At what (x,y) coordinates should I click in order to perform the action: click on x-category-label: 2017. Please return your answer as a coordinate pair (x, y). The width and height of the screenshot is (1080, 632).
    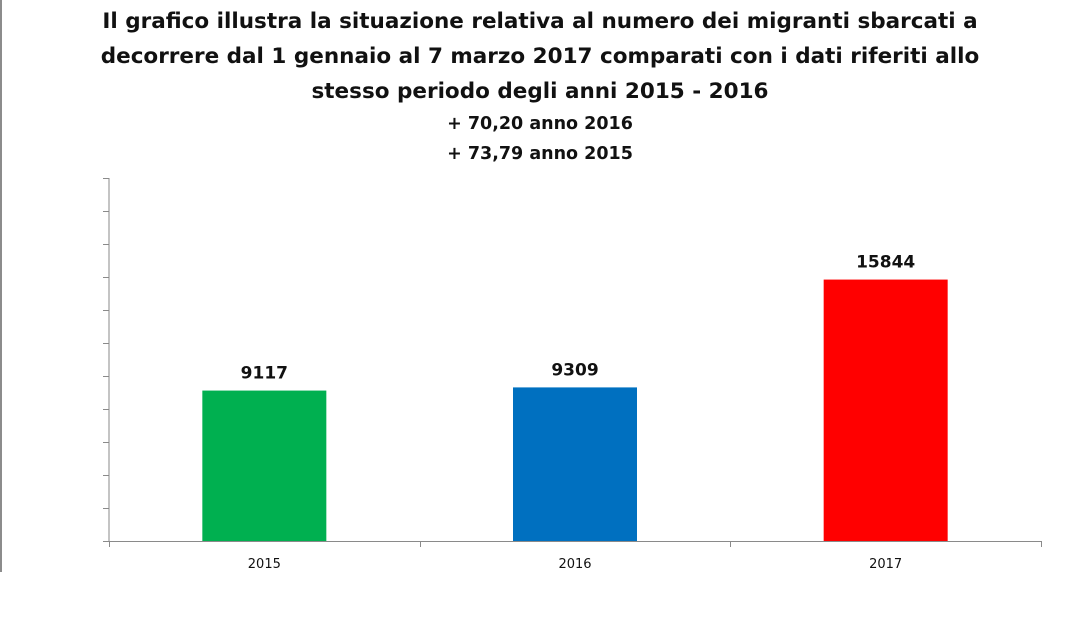
    Looking at the image, I should click on (885, 564).